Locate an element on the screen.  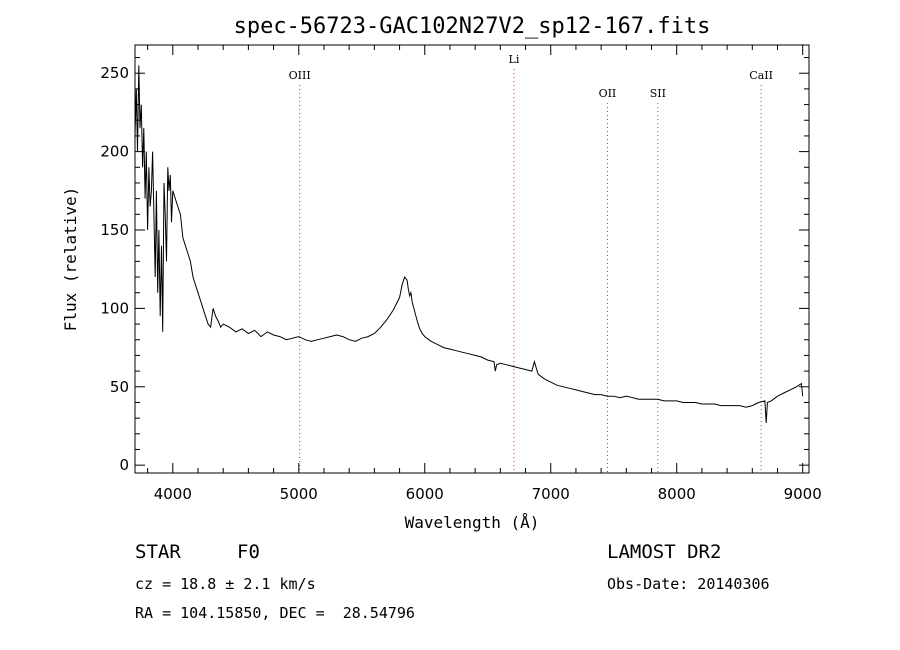
x-tick-label: 6000 is located at coordinates (425, 494).